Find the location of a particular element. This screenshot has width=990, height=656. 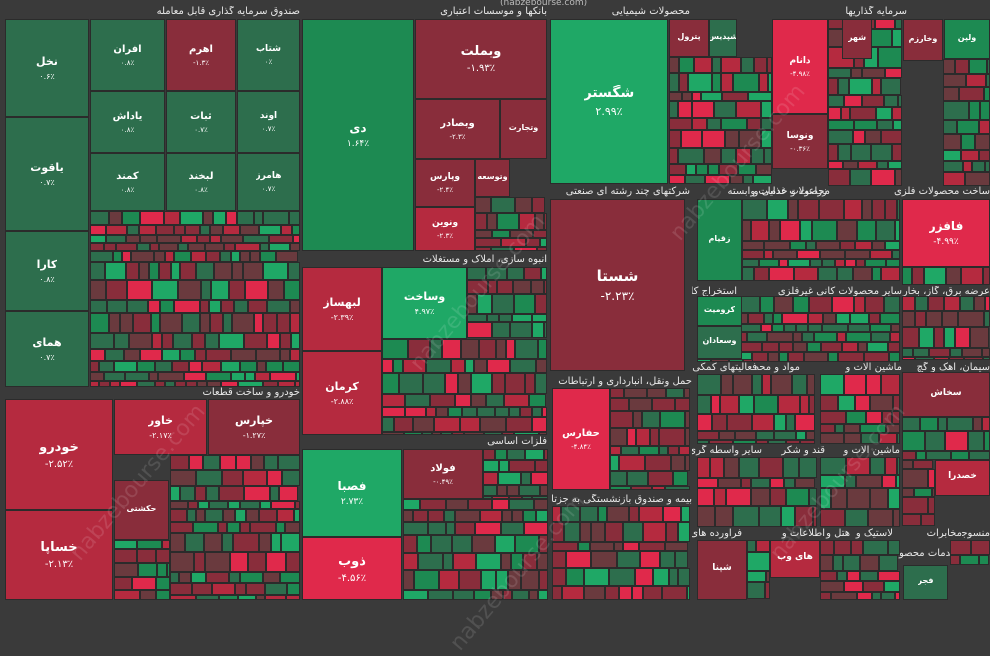

stock-tile: حکشتی is located at coordinates (141, 510).